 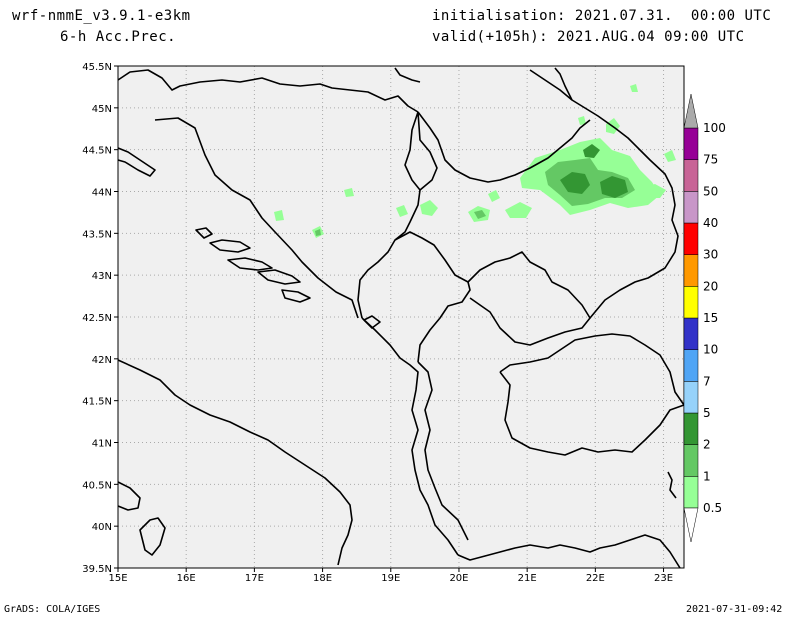 I want to click on colorbar-label: 50, so click(x=710, y=191).